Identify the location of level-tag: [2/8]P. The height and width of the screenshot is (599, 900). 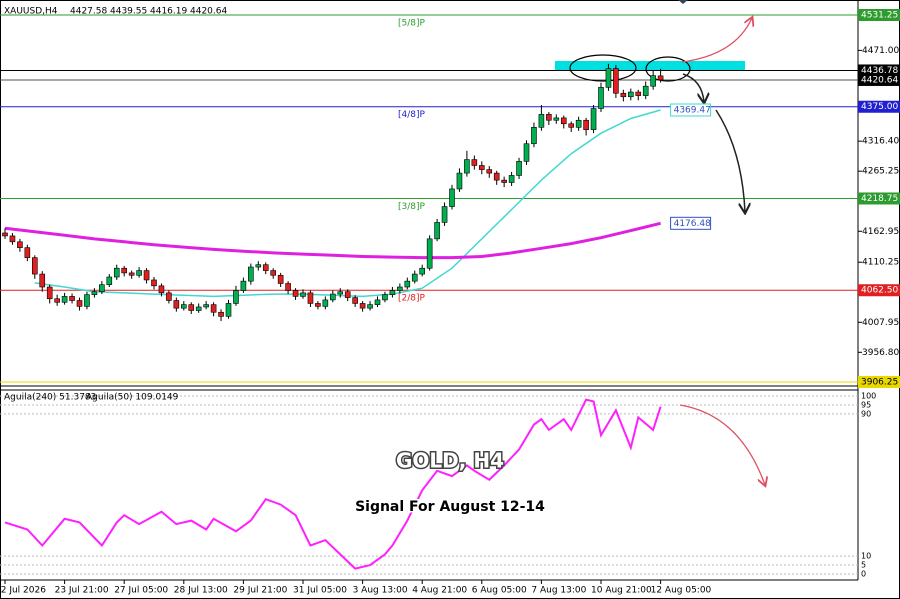
(412, 299).